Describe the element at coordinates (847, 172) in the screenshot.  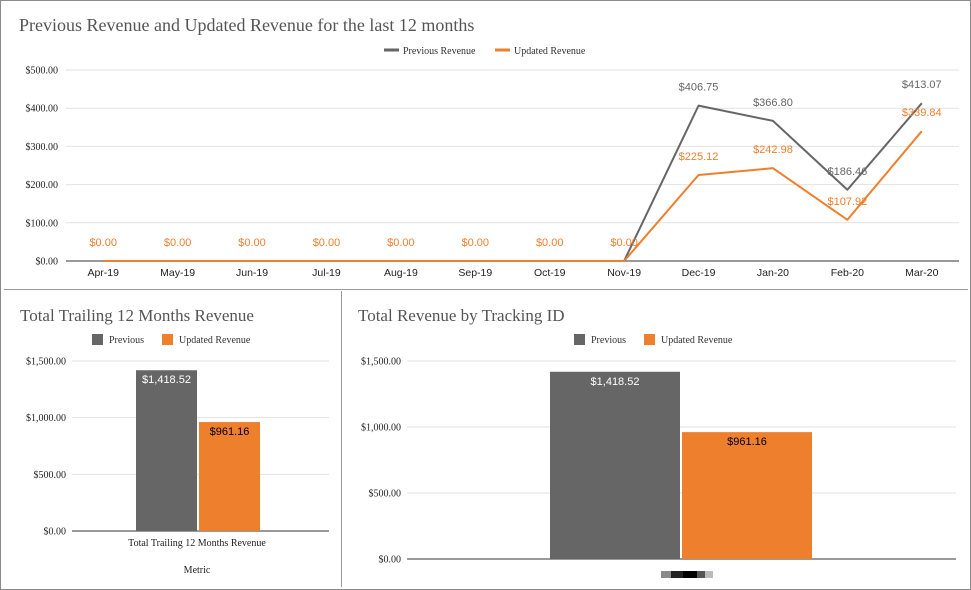
I see `previous-data-label: $186.46` at that location.